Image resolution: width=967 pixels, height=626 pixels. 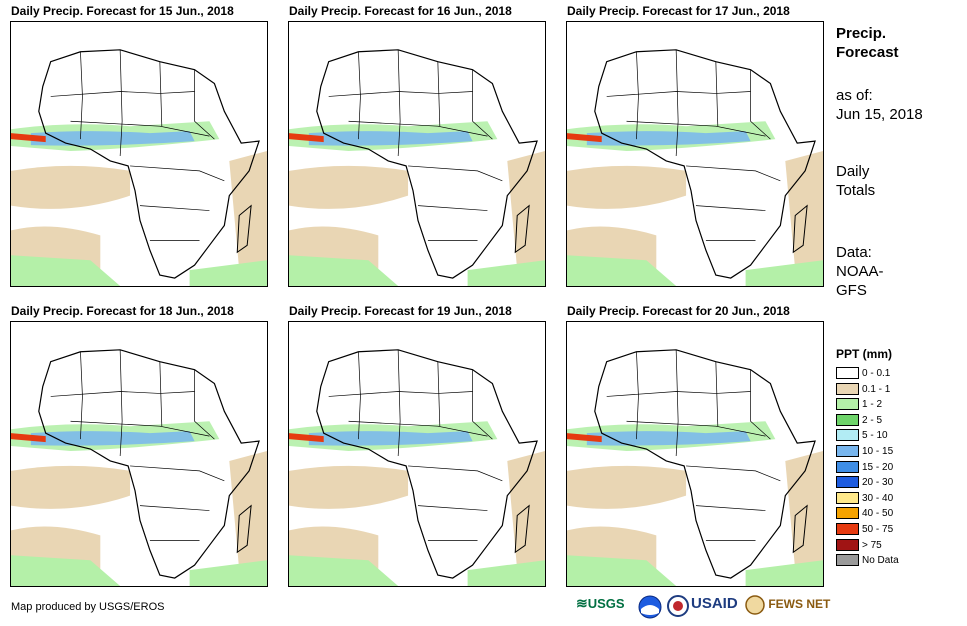 What do you see at coordinates (879, 105) in the screenshot?
I see `side-asof: as of: Jun 15, 2018` at bounding box center [879, 105].